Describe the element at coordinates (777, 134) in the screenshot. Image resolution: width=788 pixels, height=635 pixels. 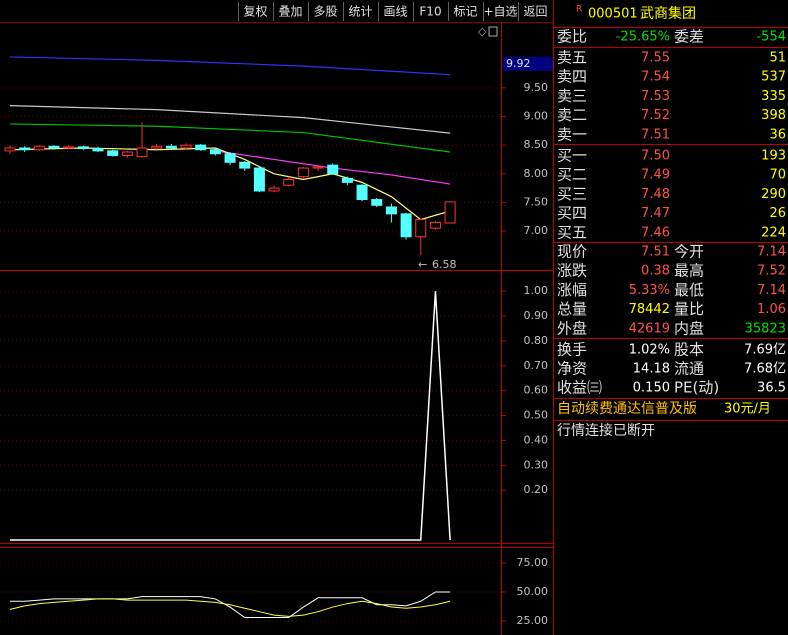
I see `order-volume: 36` at that location.